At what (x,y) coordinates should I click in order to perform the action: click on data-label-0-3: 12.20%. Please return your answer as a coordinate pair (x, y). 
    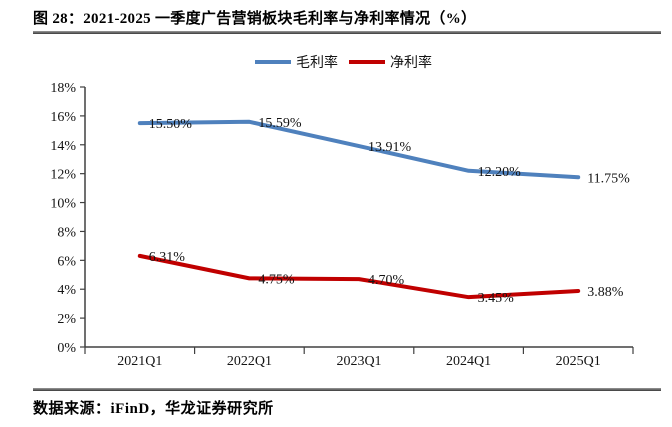
    Looking at the image, I should click on (499, 172).